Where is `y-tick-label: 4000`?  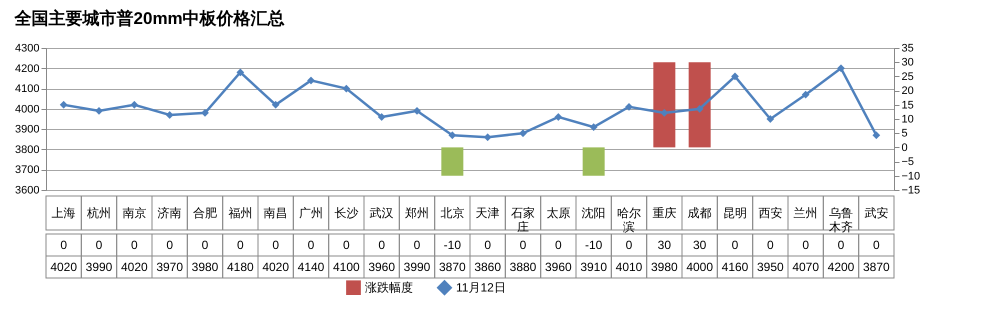
y-tick-label: 4000 is located at coordinates (27, 109).